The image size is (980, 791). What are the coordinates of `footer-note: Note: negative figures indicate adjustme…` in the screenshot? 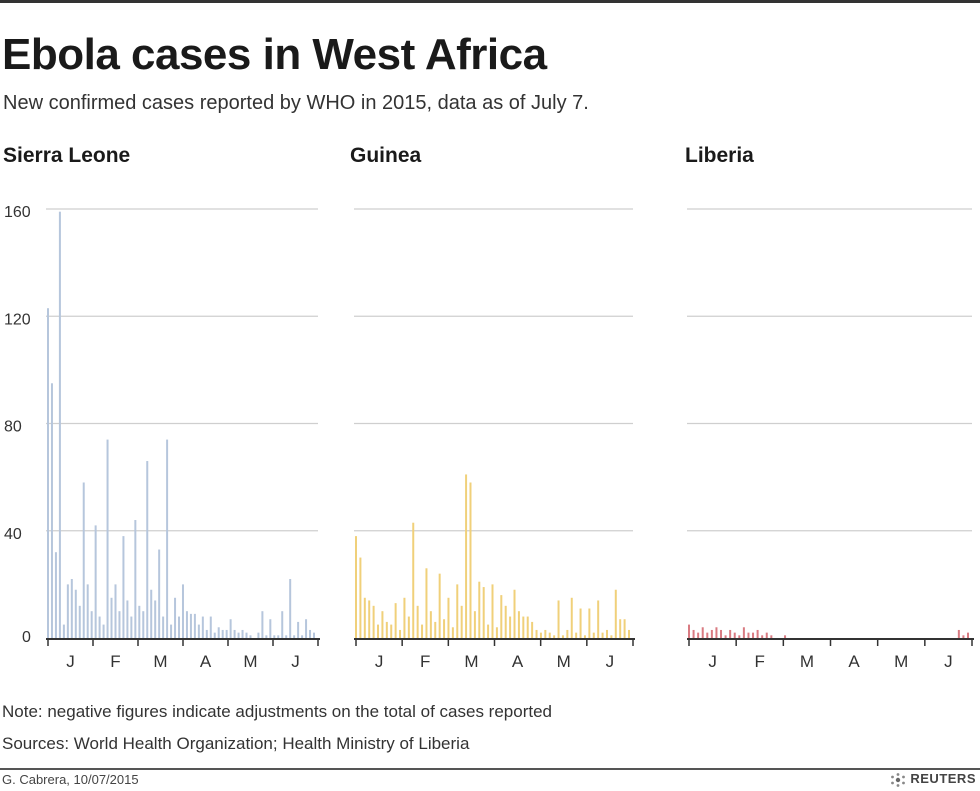 It's located at (277, 711).